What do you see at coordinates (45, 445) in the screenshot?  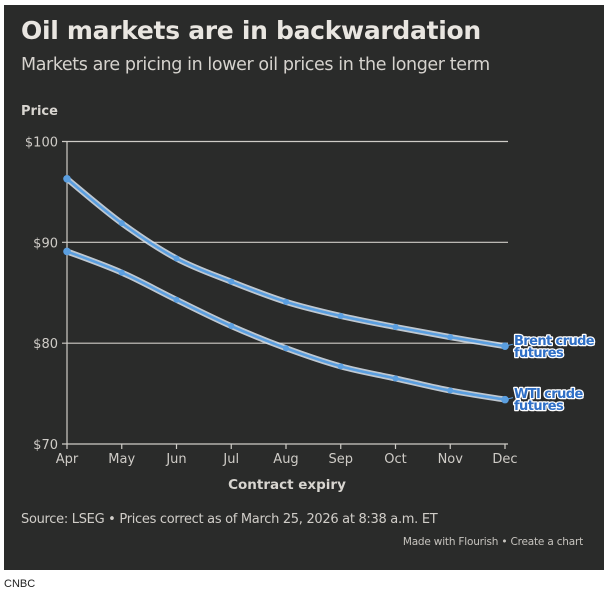 I see `y-tick-label: $70` at bounding box center [45, 445].